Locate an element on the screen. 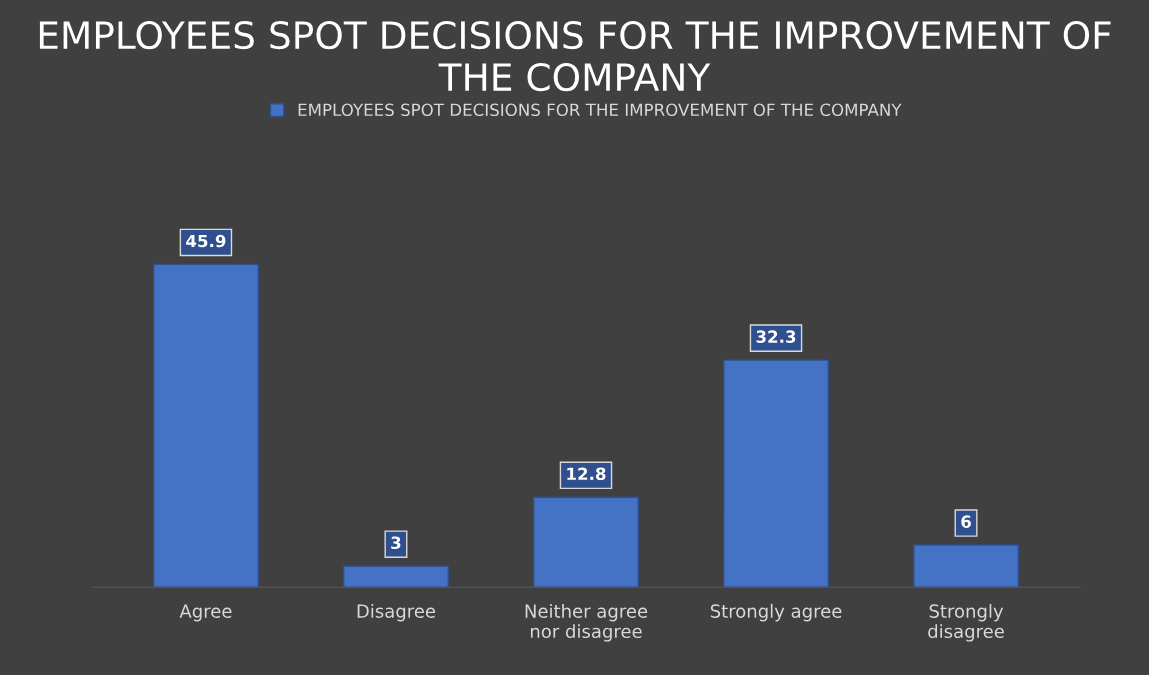 This screenshot has height=675, width=1149. legend-label: EMPLOYEES SPOT DECISIONS FOR THE IMPROVEMENT OF THE COMPANY is located at coordinates (600, 110).